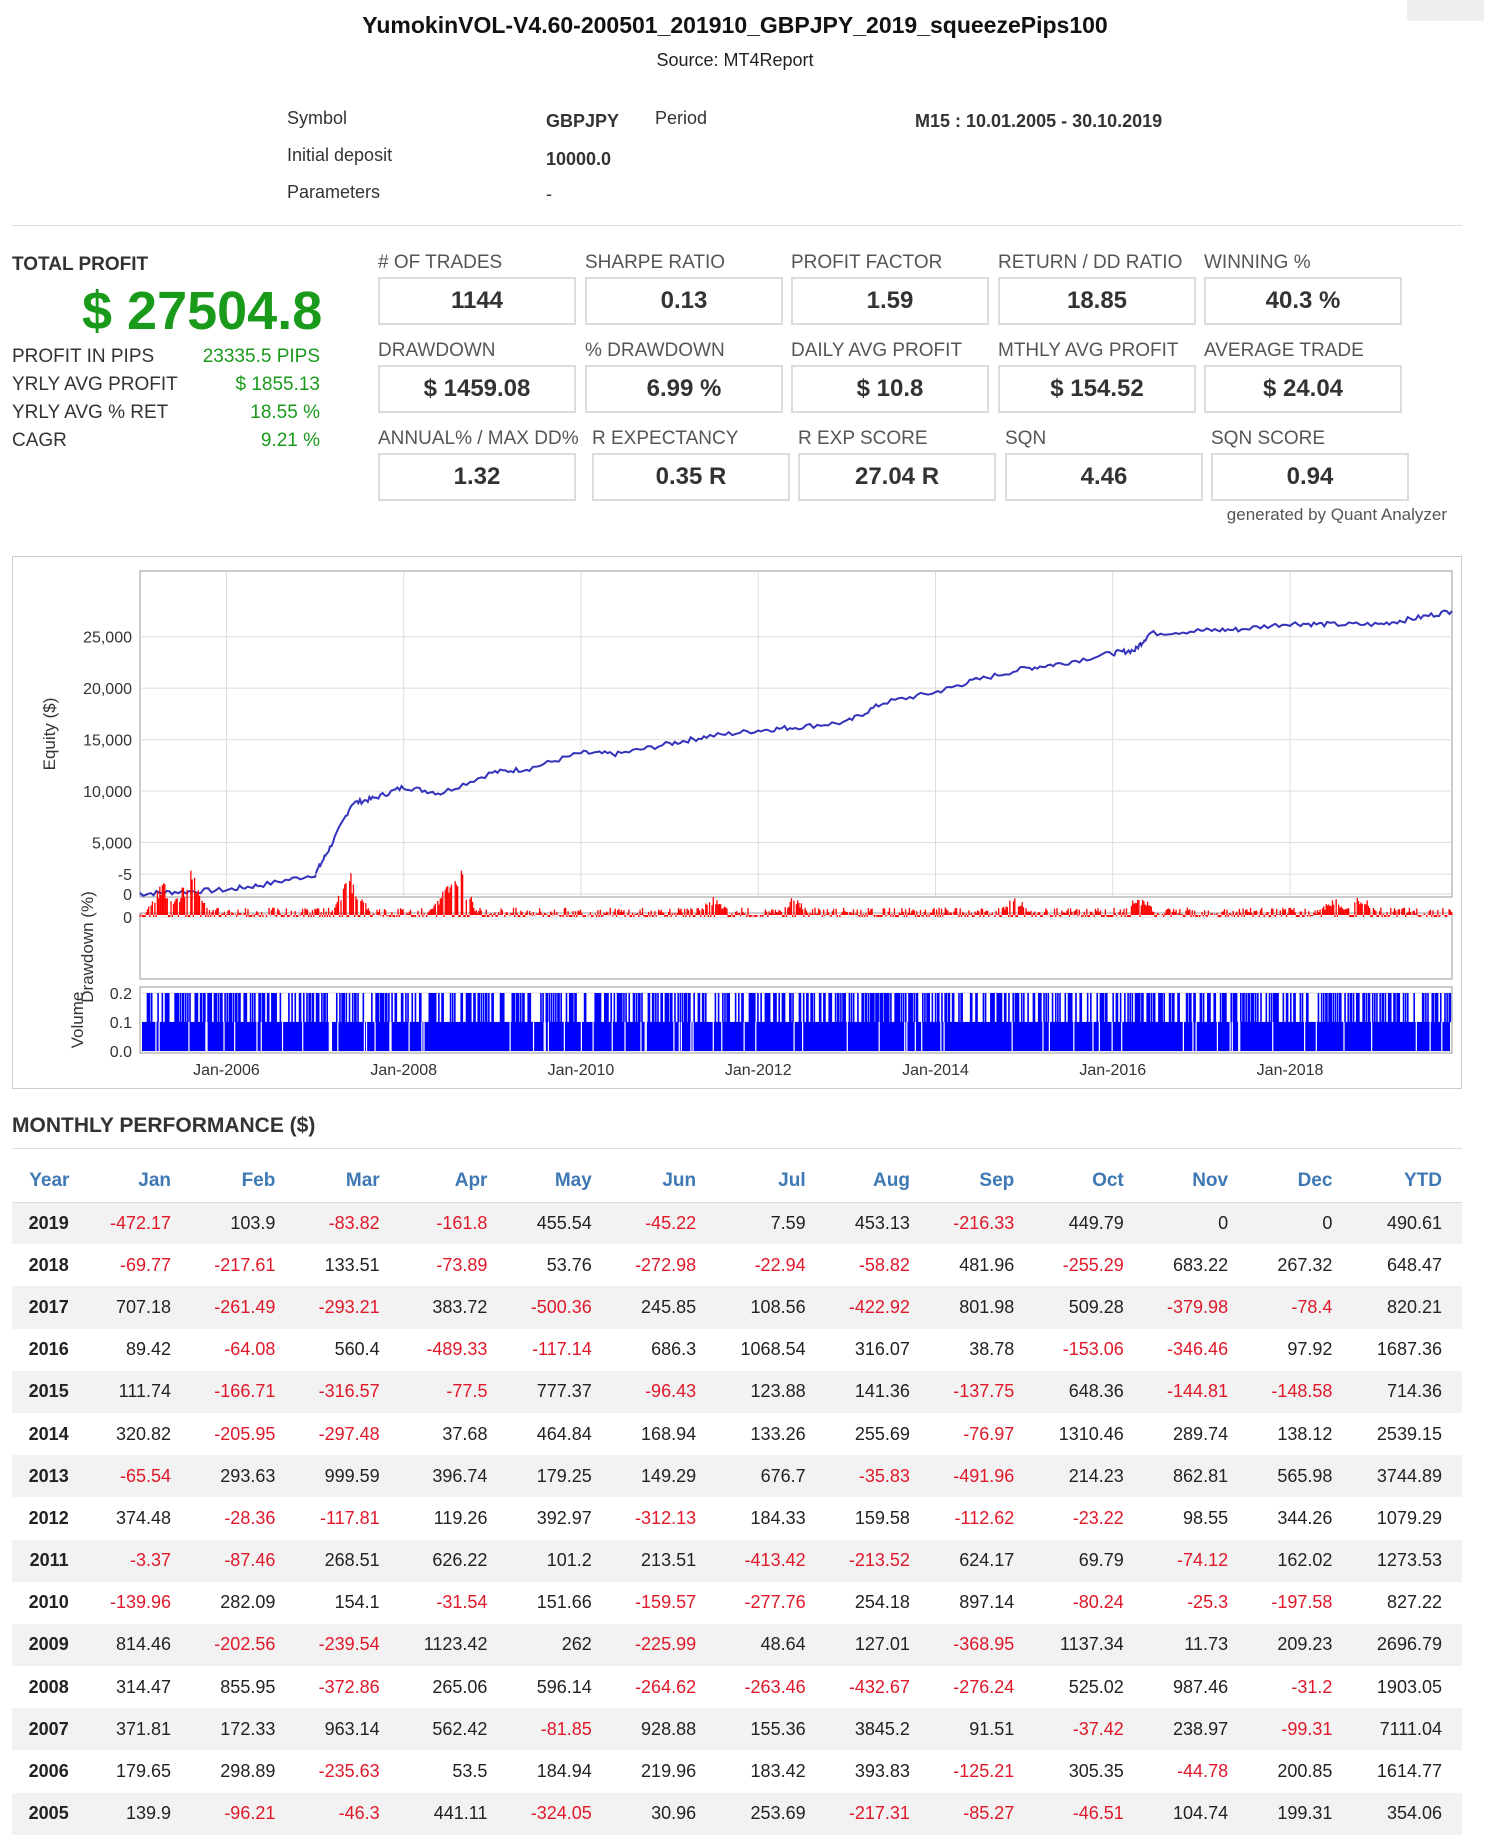  I want to click on stat-winning: WINNING % 40.3 %, so click(1303, 288).